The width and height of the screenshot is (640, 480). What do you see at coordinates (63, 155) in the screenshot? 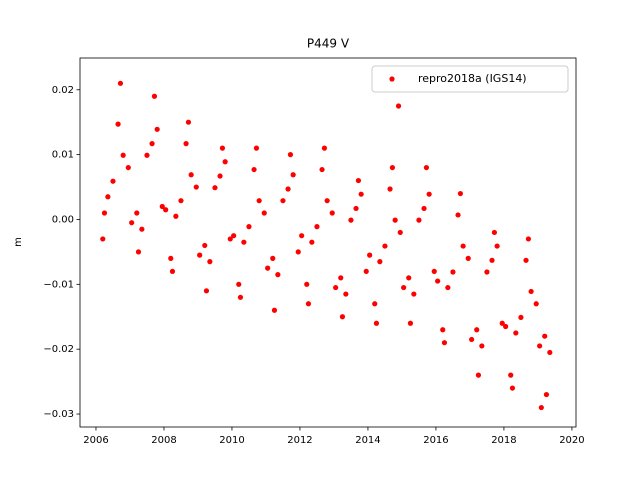
I see `y-tick-label: 0.01` at bounding box center [63, 155].